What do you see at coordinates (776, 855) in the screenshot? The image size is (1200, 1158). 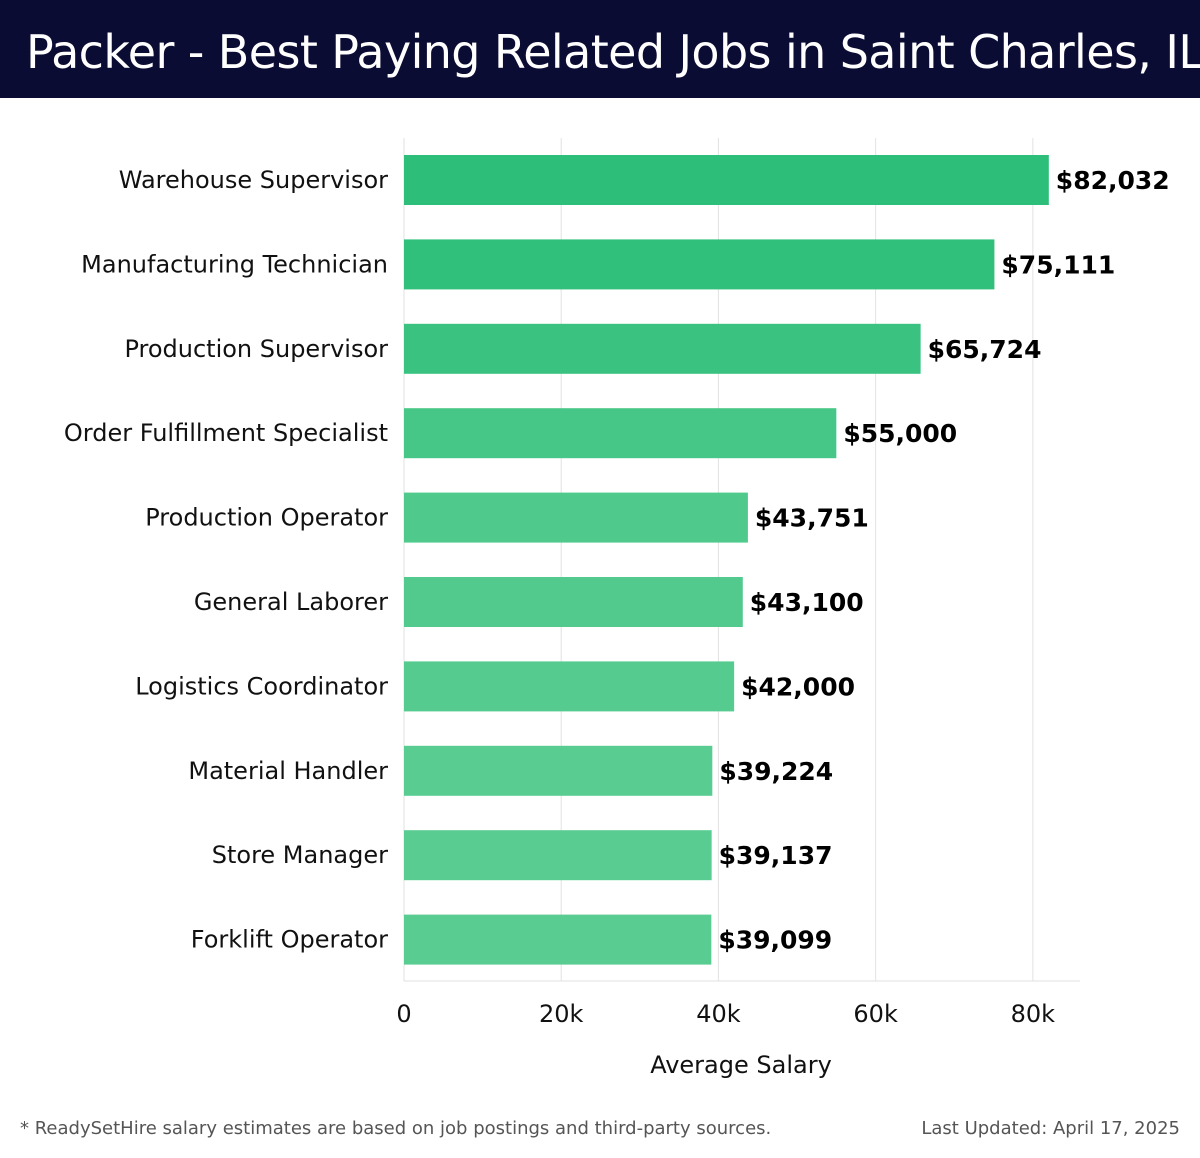 I see `value-label-8: $39,137` at bounding box center [776, 855].